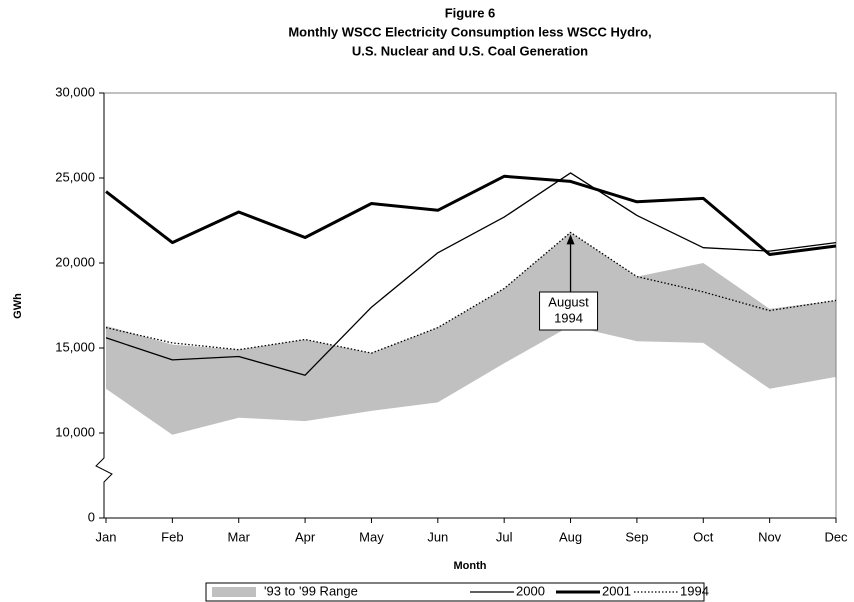 This screenshot has width=854, height=602. What do you see at coordinates (568, 301) in the screenshot?
I see `annotation-text: August` at bounding box center [568, 301].